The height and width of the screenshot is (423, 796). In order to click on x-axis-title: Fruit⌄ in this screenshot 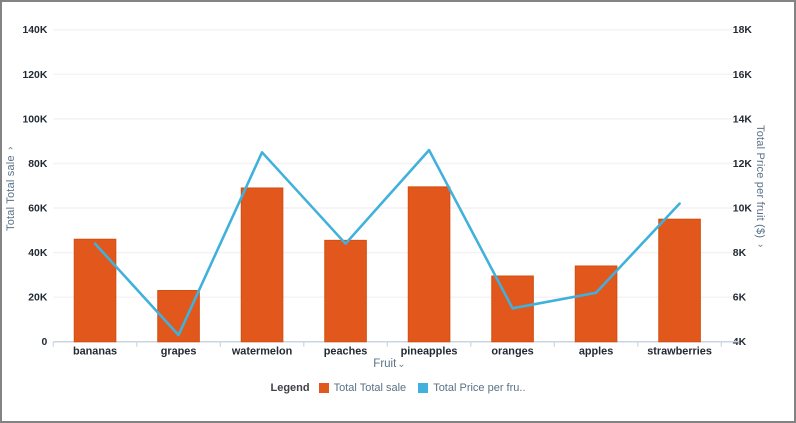, I will do `click(390, 364)`.